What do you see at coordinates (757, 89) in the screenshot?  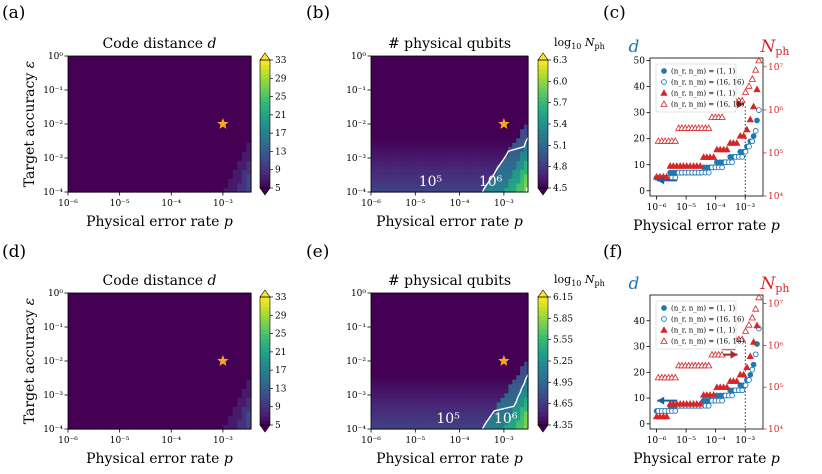 I see `data-point` at bounding box center [757, 89].